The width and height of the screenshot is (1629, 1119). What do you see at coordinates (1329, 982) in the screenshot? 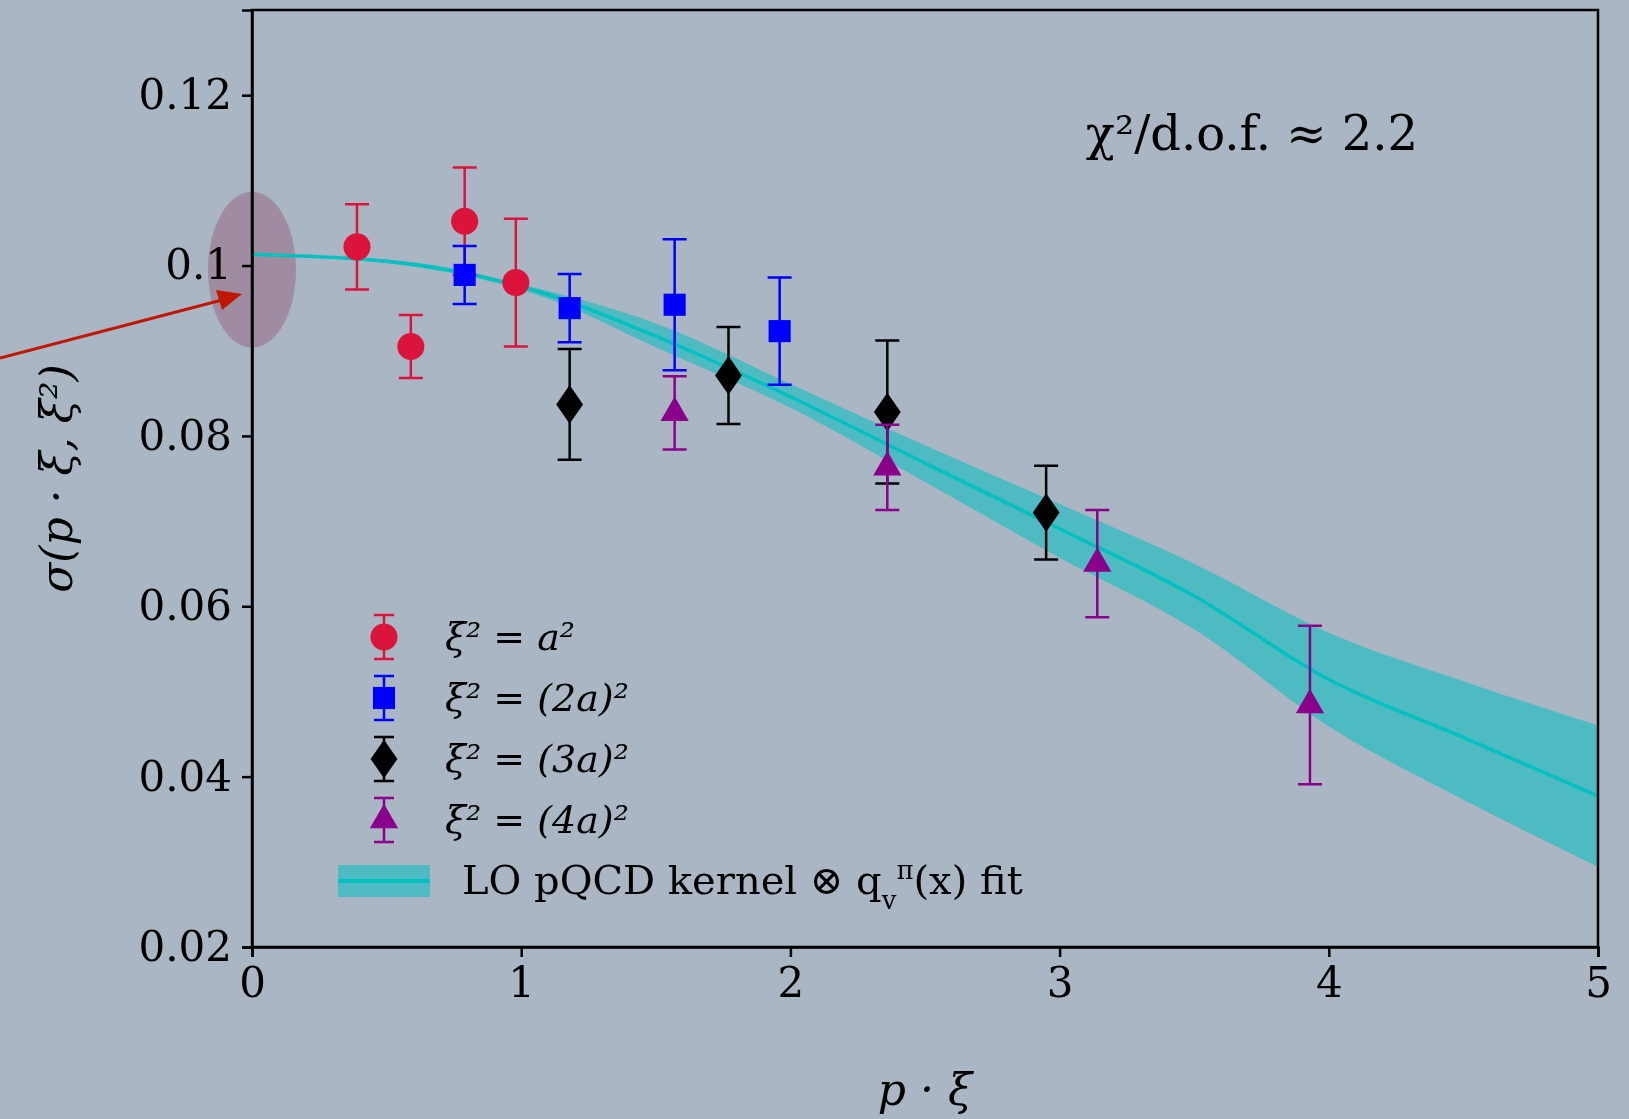
I see `x-tick-label: 4` at bounding box center [1329, 982].